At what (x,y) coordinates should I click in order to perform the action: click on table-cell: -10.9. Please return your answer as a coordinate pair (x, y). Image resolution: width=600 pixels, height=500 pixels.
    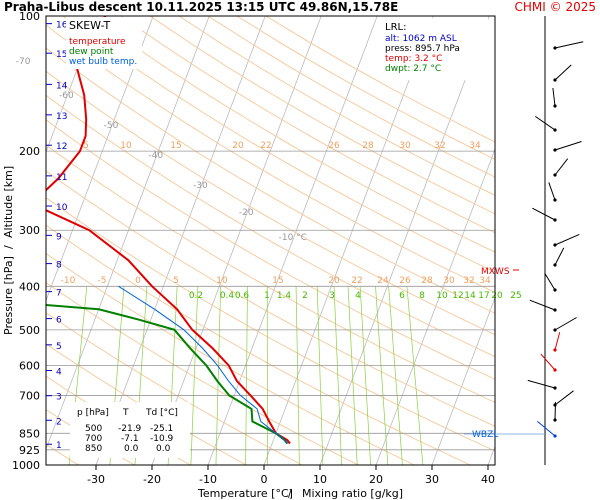
    Looking at the image, I should click on (162, 439).